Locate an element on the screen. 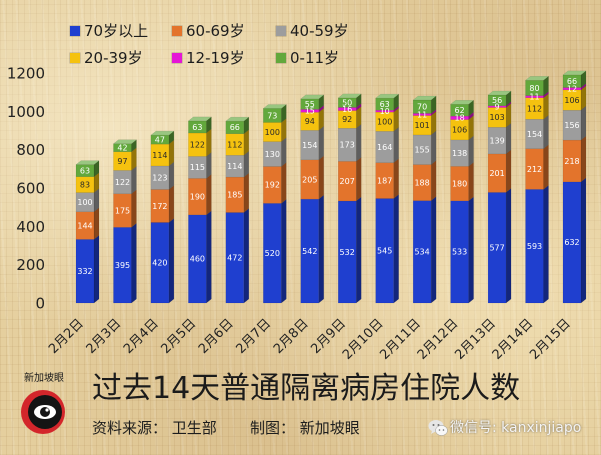 This screenshot has width=601, height=455. y-tick-label: 1200 is located at coordinates (26, 74).